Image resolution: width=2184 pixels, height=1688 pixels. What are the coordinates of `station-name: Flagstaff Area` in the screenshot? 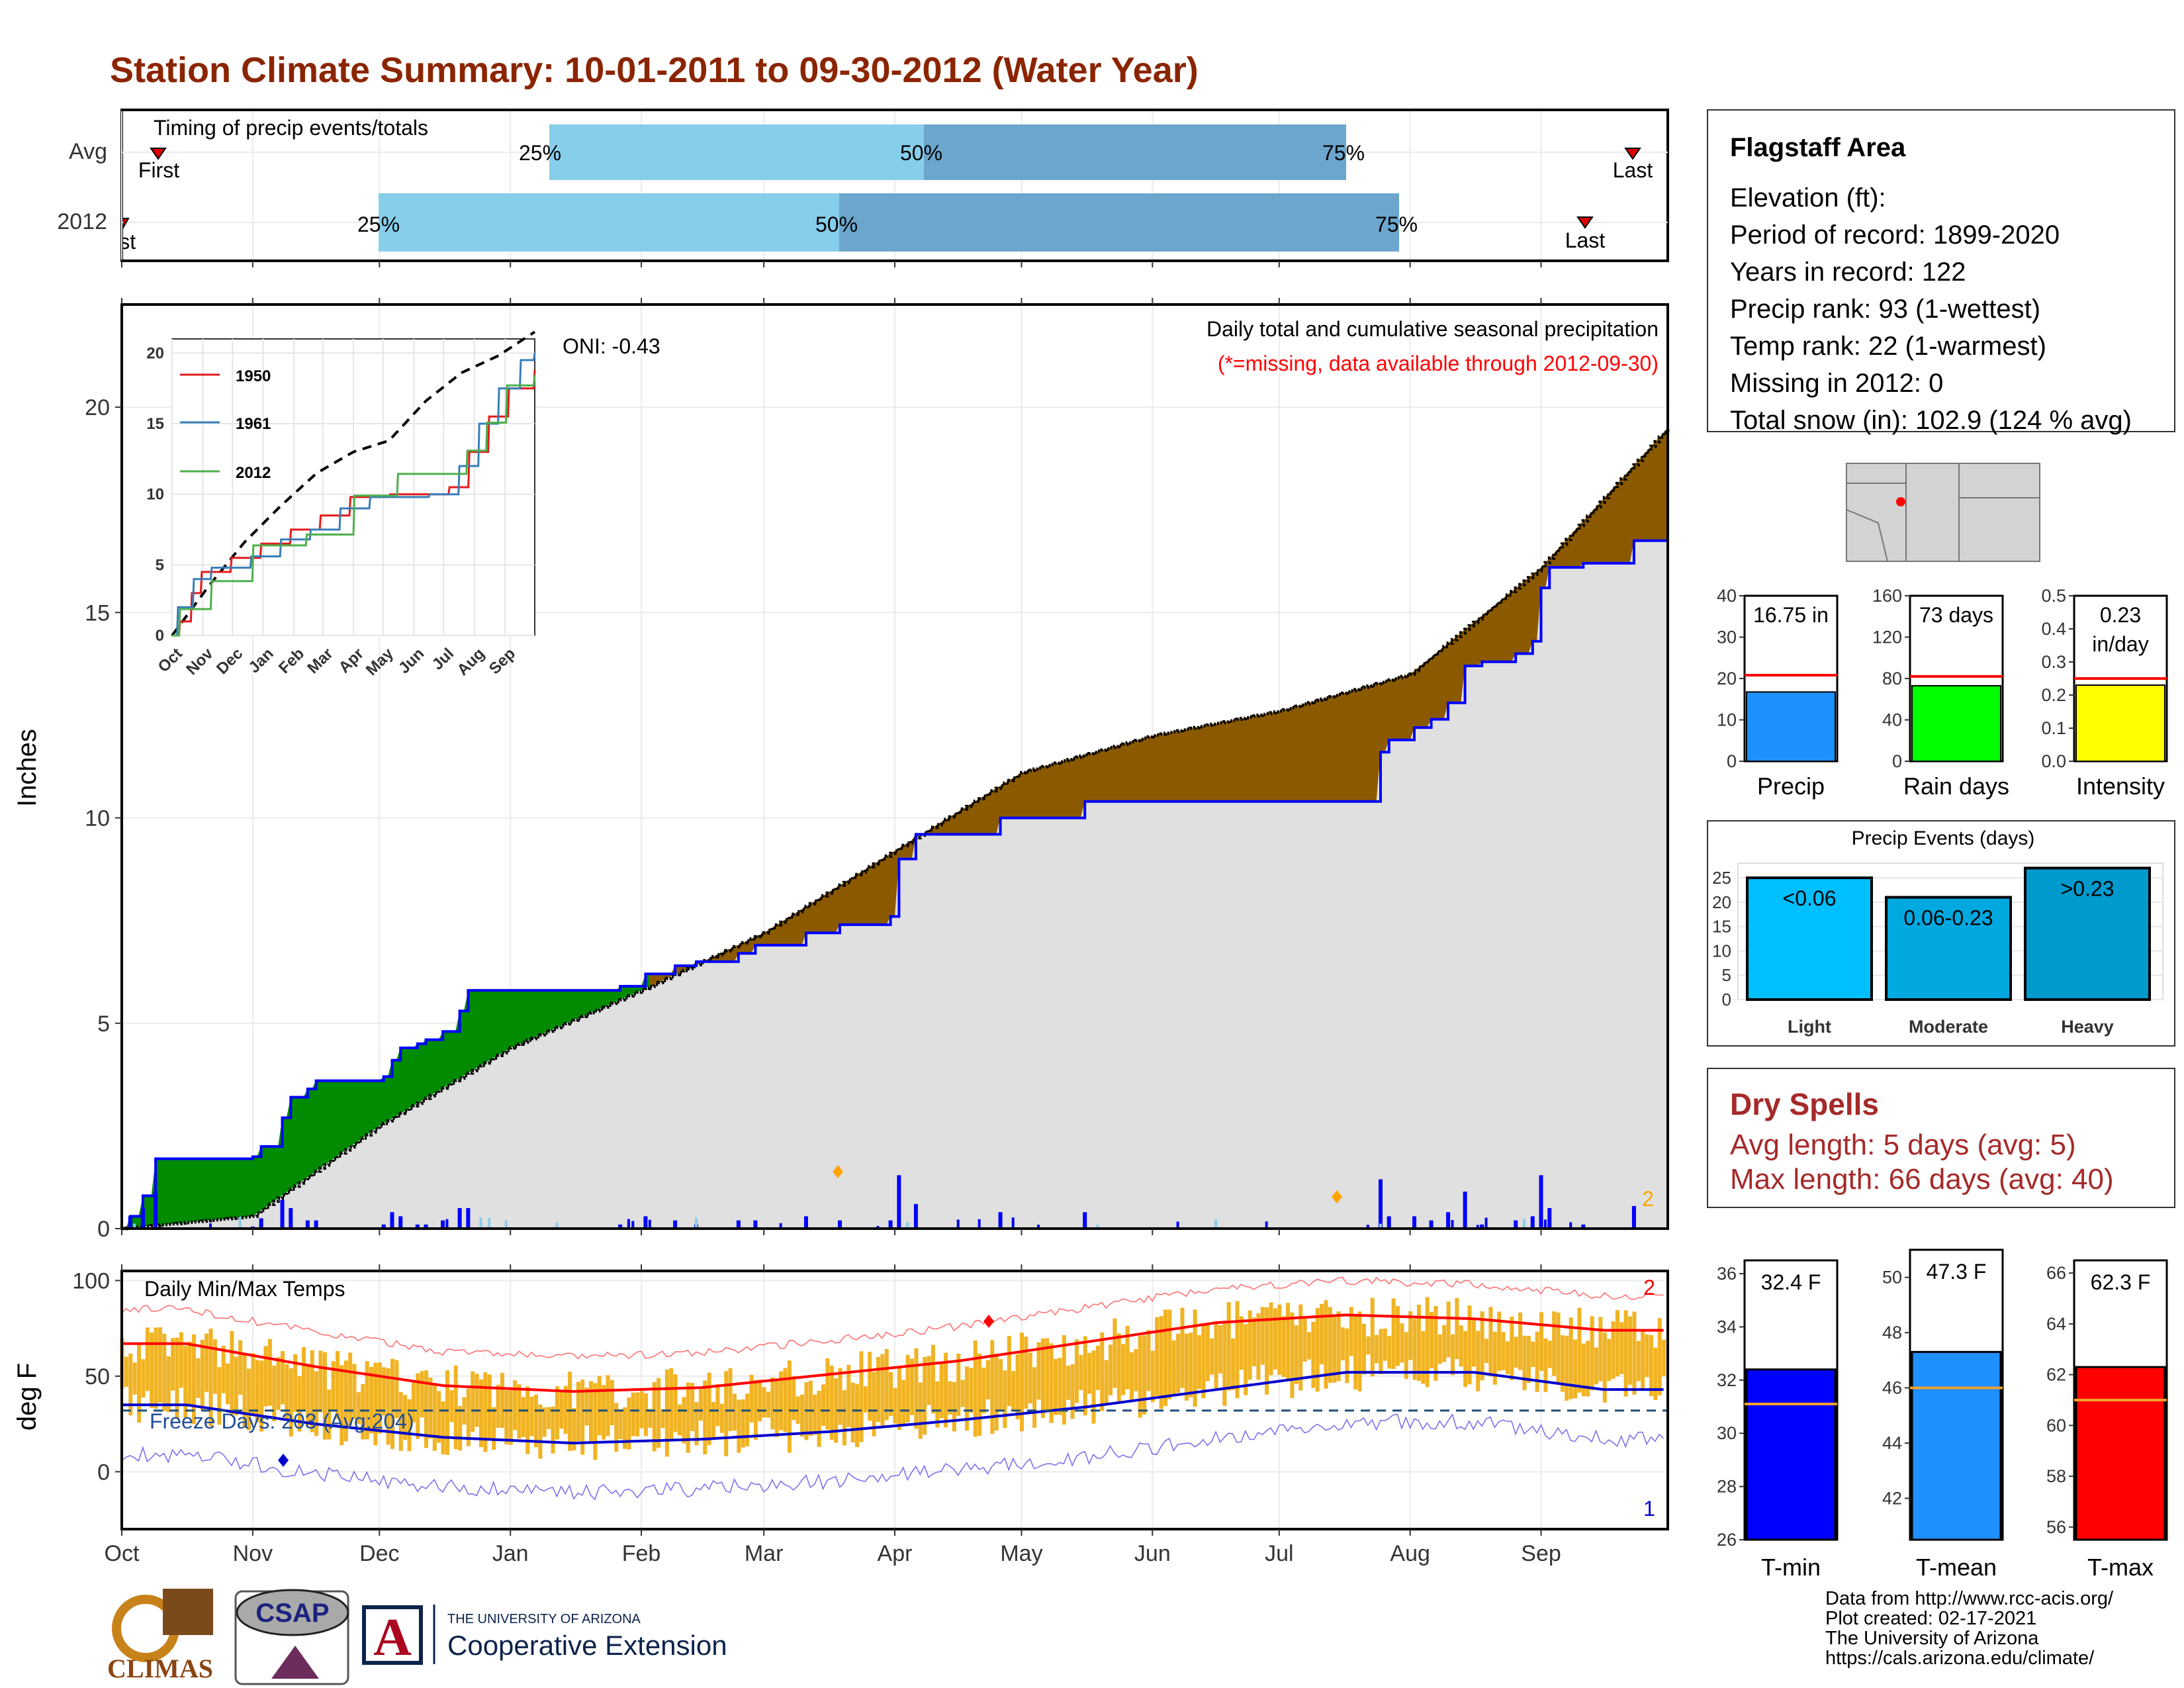 It's located at (1818, 147).